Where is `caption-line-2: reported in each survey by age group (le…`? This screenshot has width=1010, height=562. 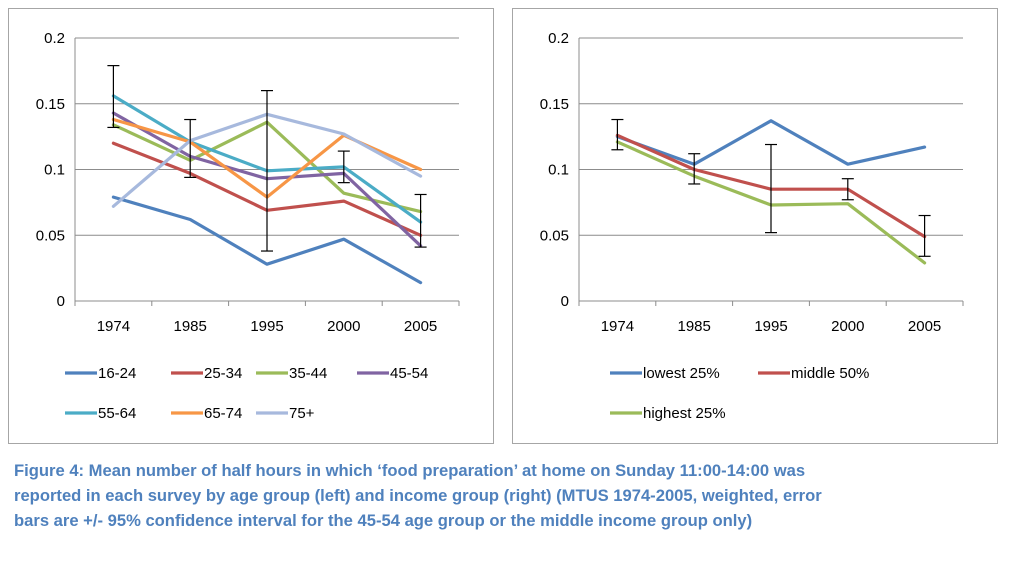 caption-line-2: reported in each survey by age group (le… is located at coordinates (418, 495).